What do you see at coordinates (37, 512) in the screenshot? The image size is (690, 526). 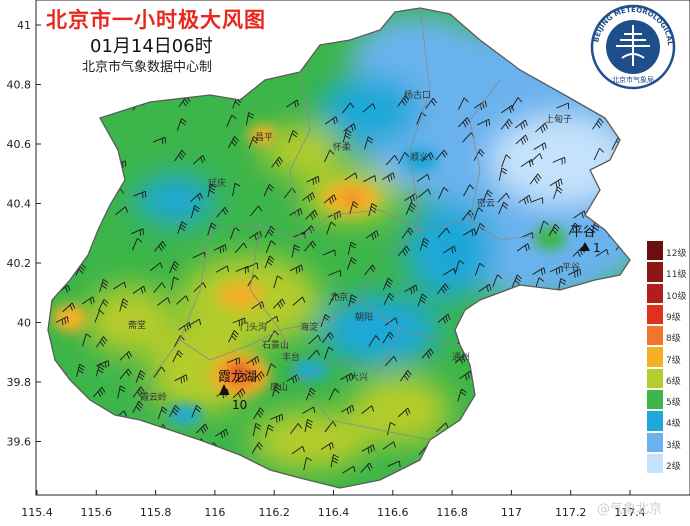 I see `x-tick-label: 115.4` at bounding box center [37, 512].